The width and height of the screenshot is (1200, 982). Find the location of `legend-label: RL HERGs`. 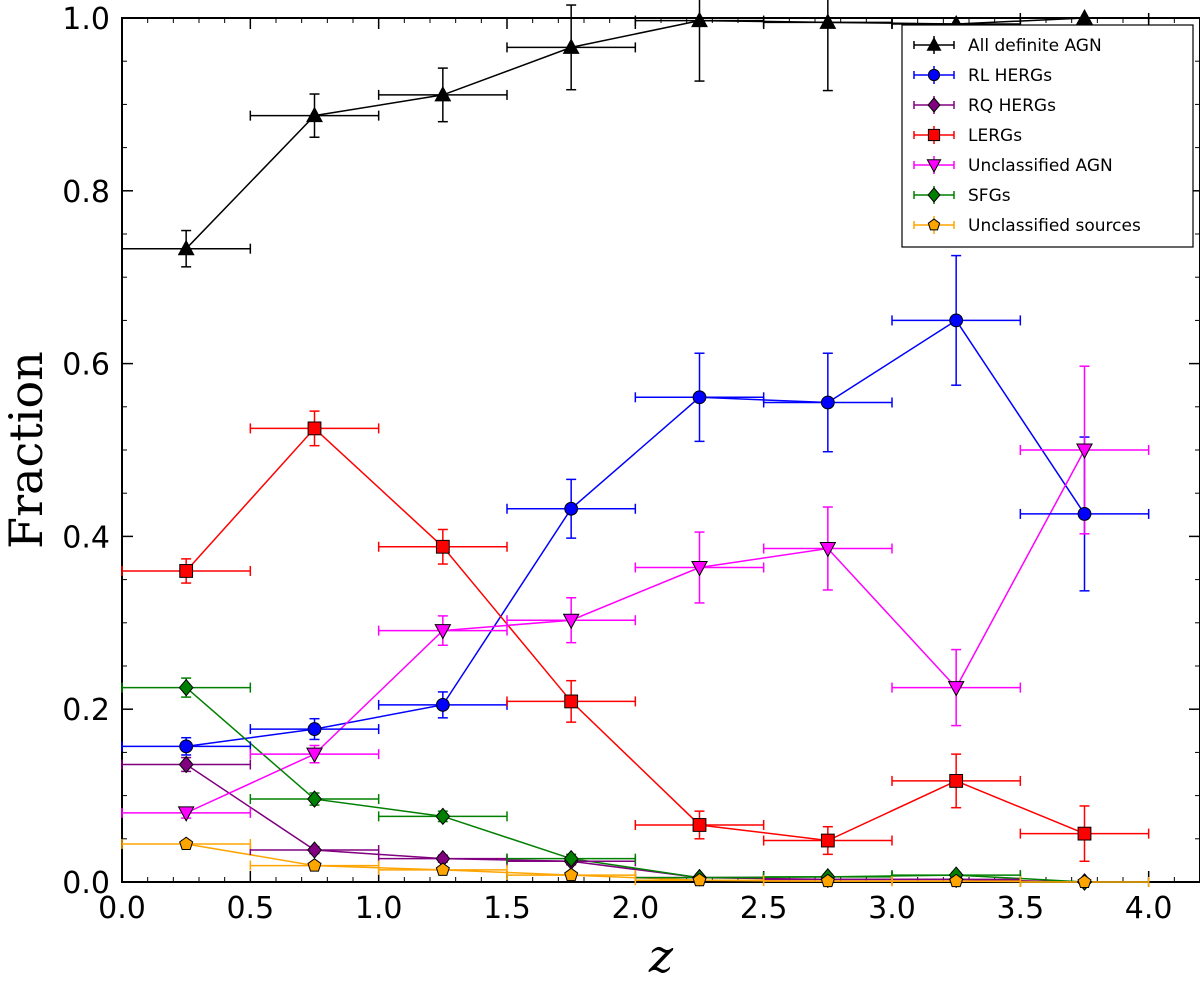

legend-label: RL HERGs is located at coordinates (1010, 76).